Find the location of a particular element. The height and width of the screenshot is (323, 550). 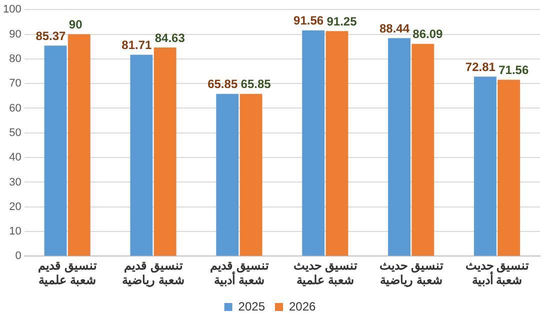

y-tick-label: 70 is located at coordinates (15, 84).